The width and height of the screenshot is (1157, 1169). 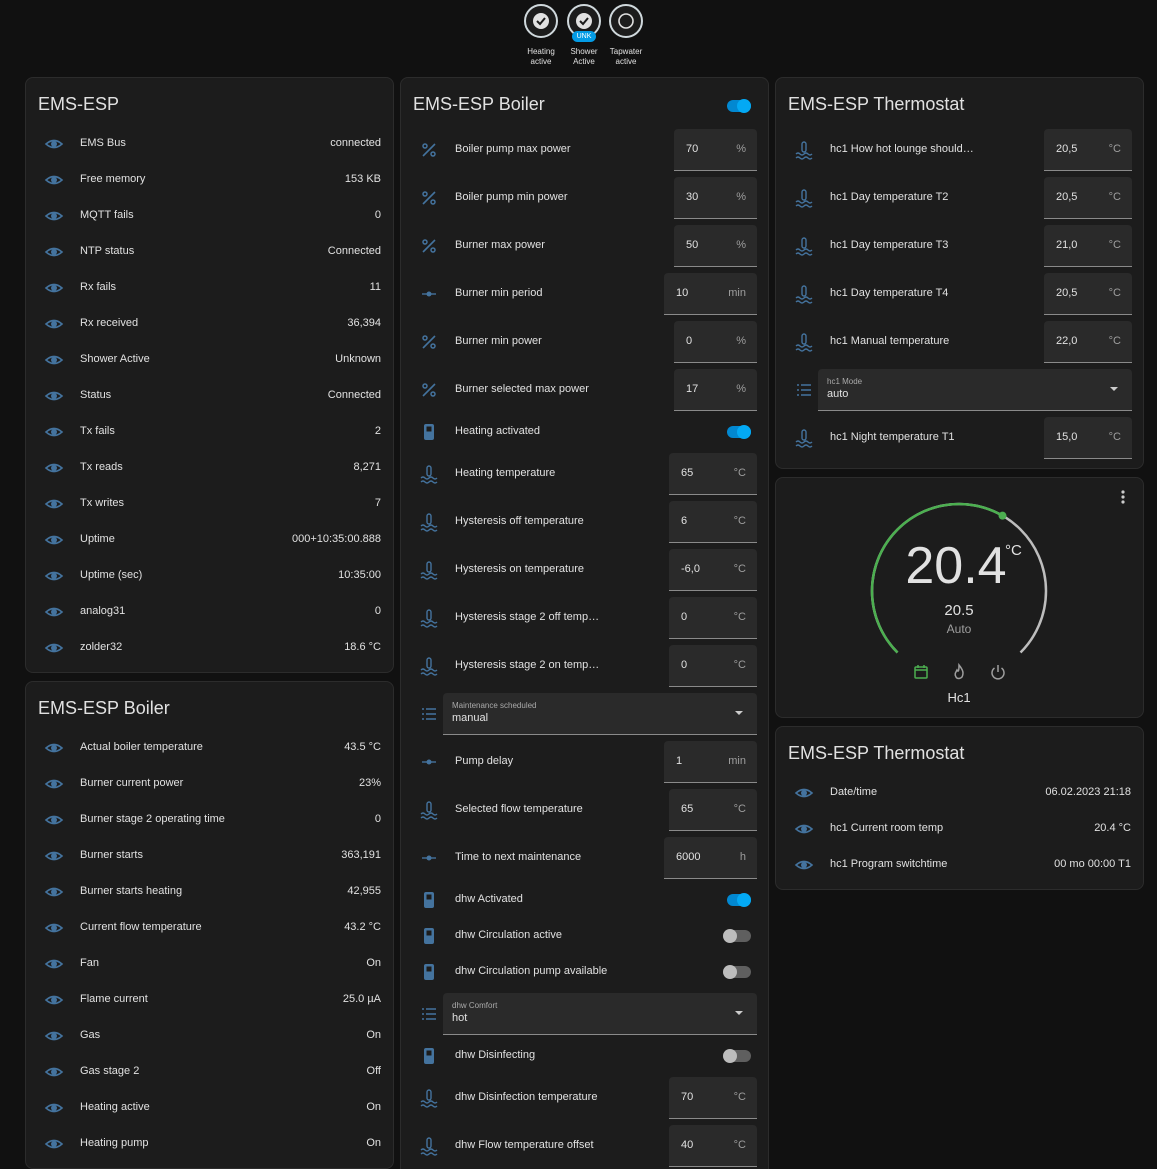 I want to click on mode-auto, so click(x=921, y=672).